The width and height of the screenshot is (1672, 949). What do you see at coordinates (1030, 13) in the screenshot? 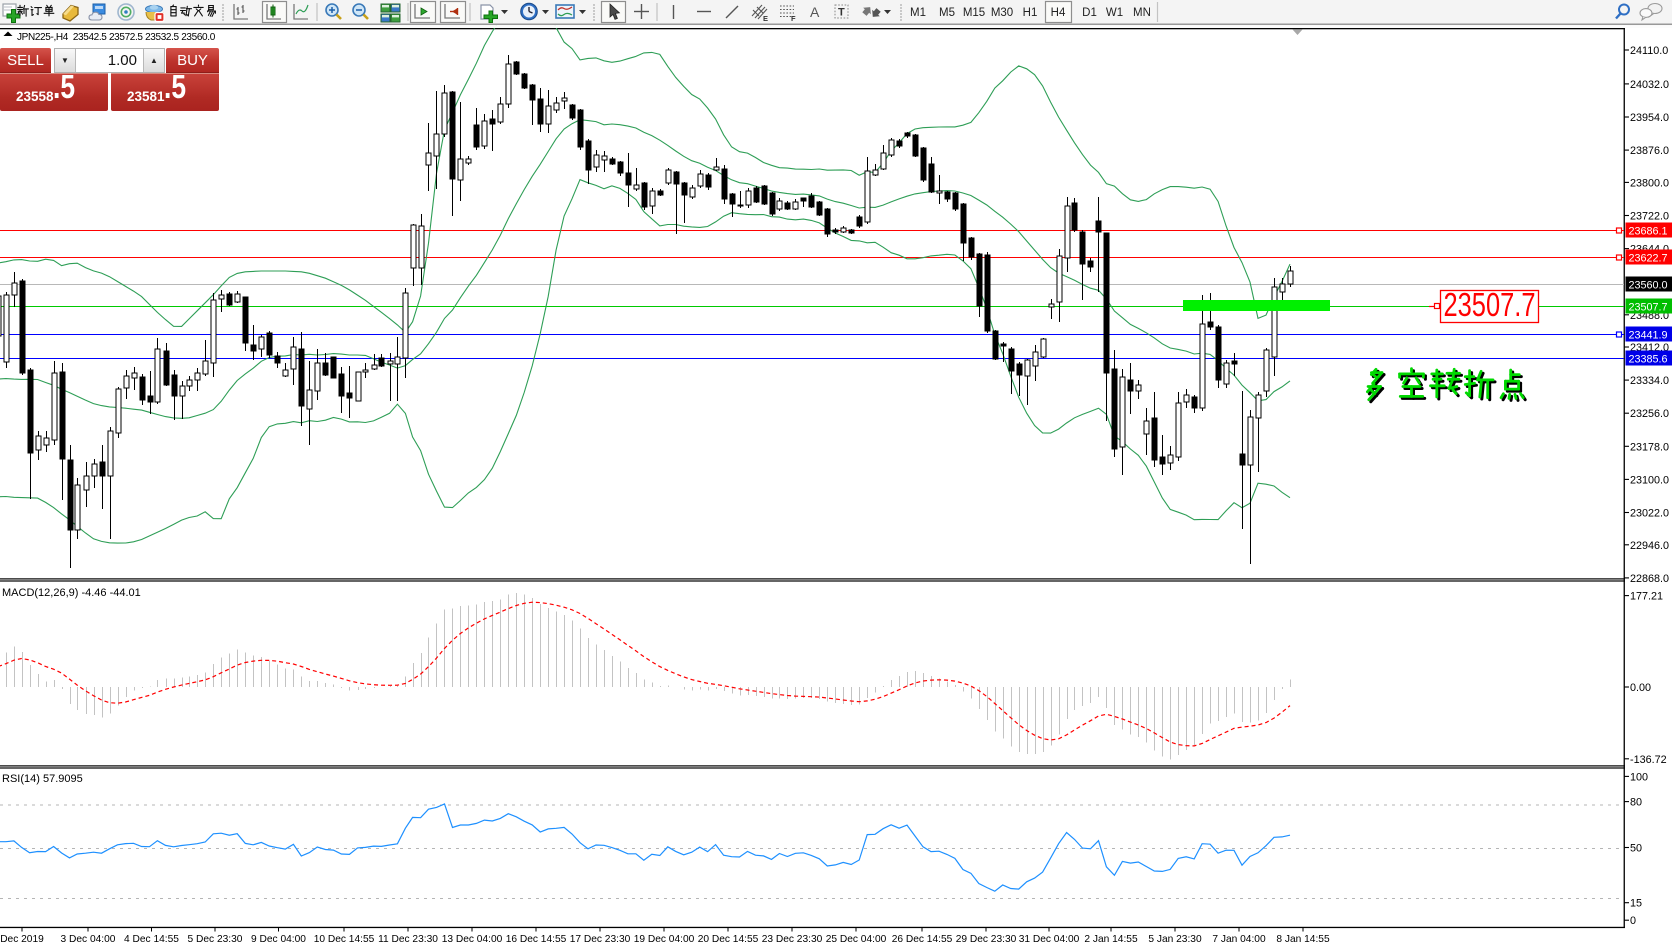
I see `svg-text: H1` at bounding box center [1030, 13].